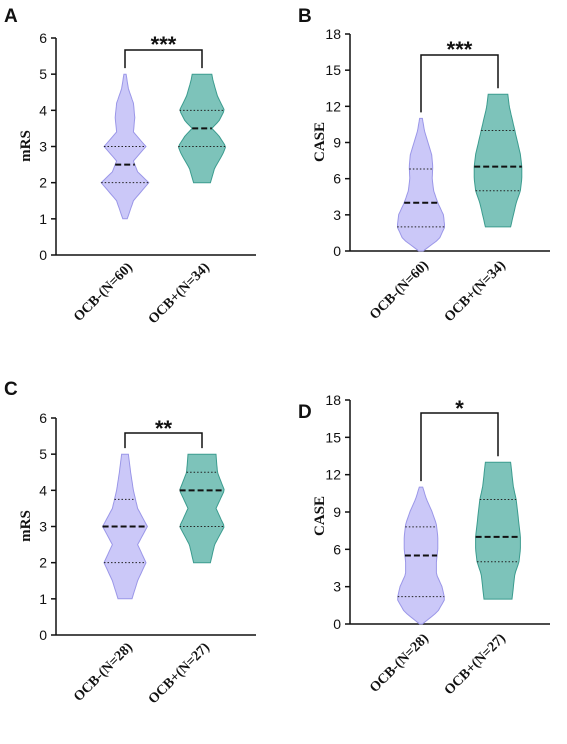 Image resolution: width=567 pixels, height=744 pixels. What do you see at coordinates (305, 412) in the screenshot?
I see `panel-letter-d: D` at bounding box center [305, 412].